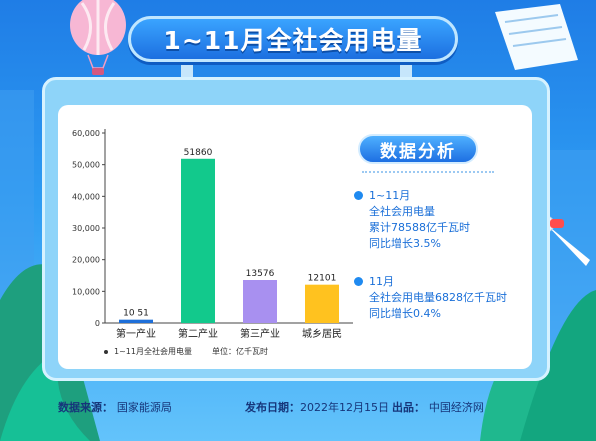 This screenshot has width=596, height=441. I want to click on analysis-title: 数据分析, so click(418, 151).